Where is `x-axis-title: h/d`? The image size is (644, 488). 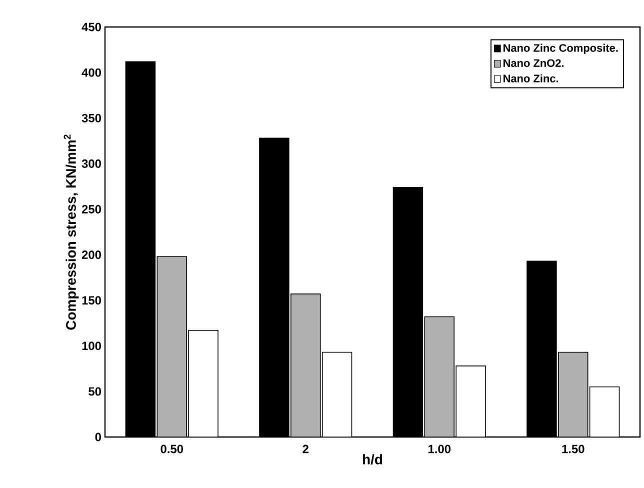
x-axis-title: h/d is located at coordinates (372, 459).